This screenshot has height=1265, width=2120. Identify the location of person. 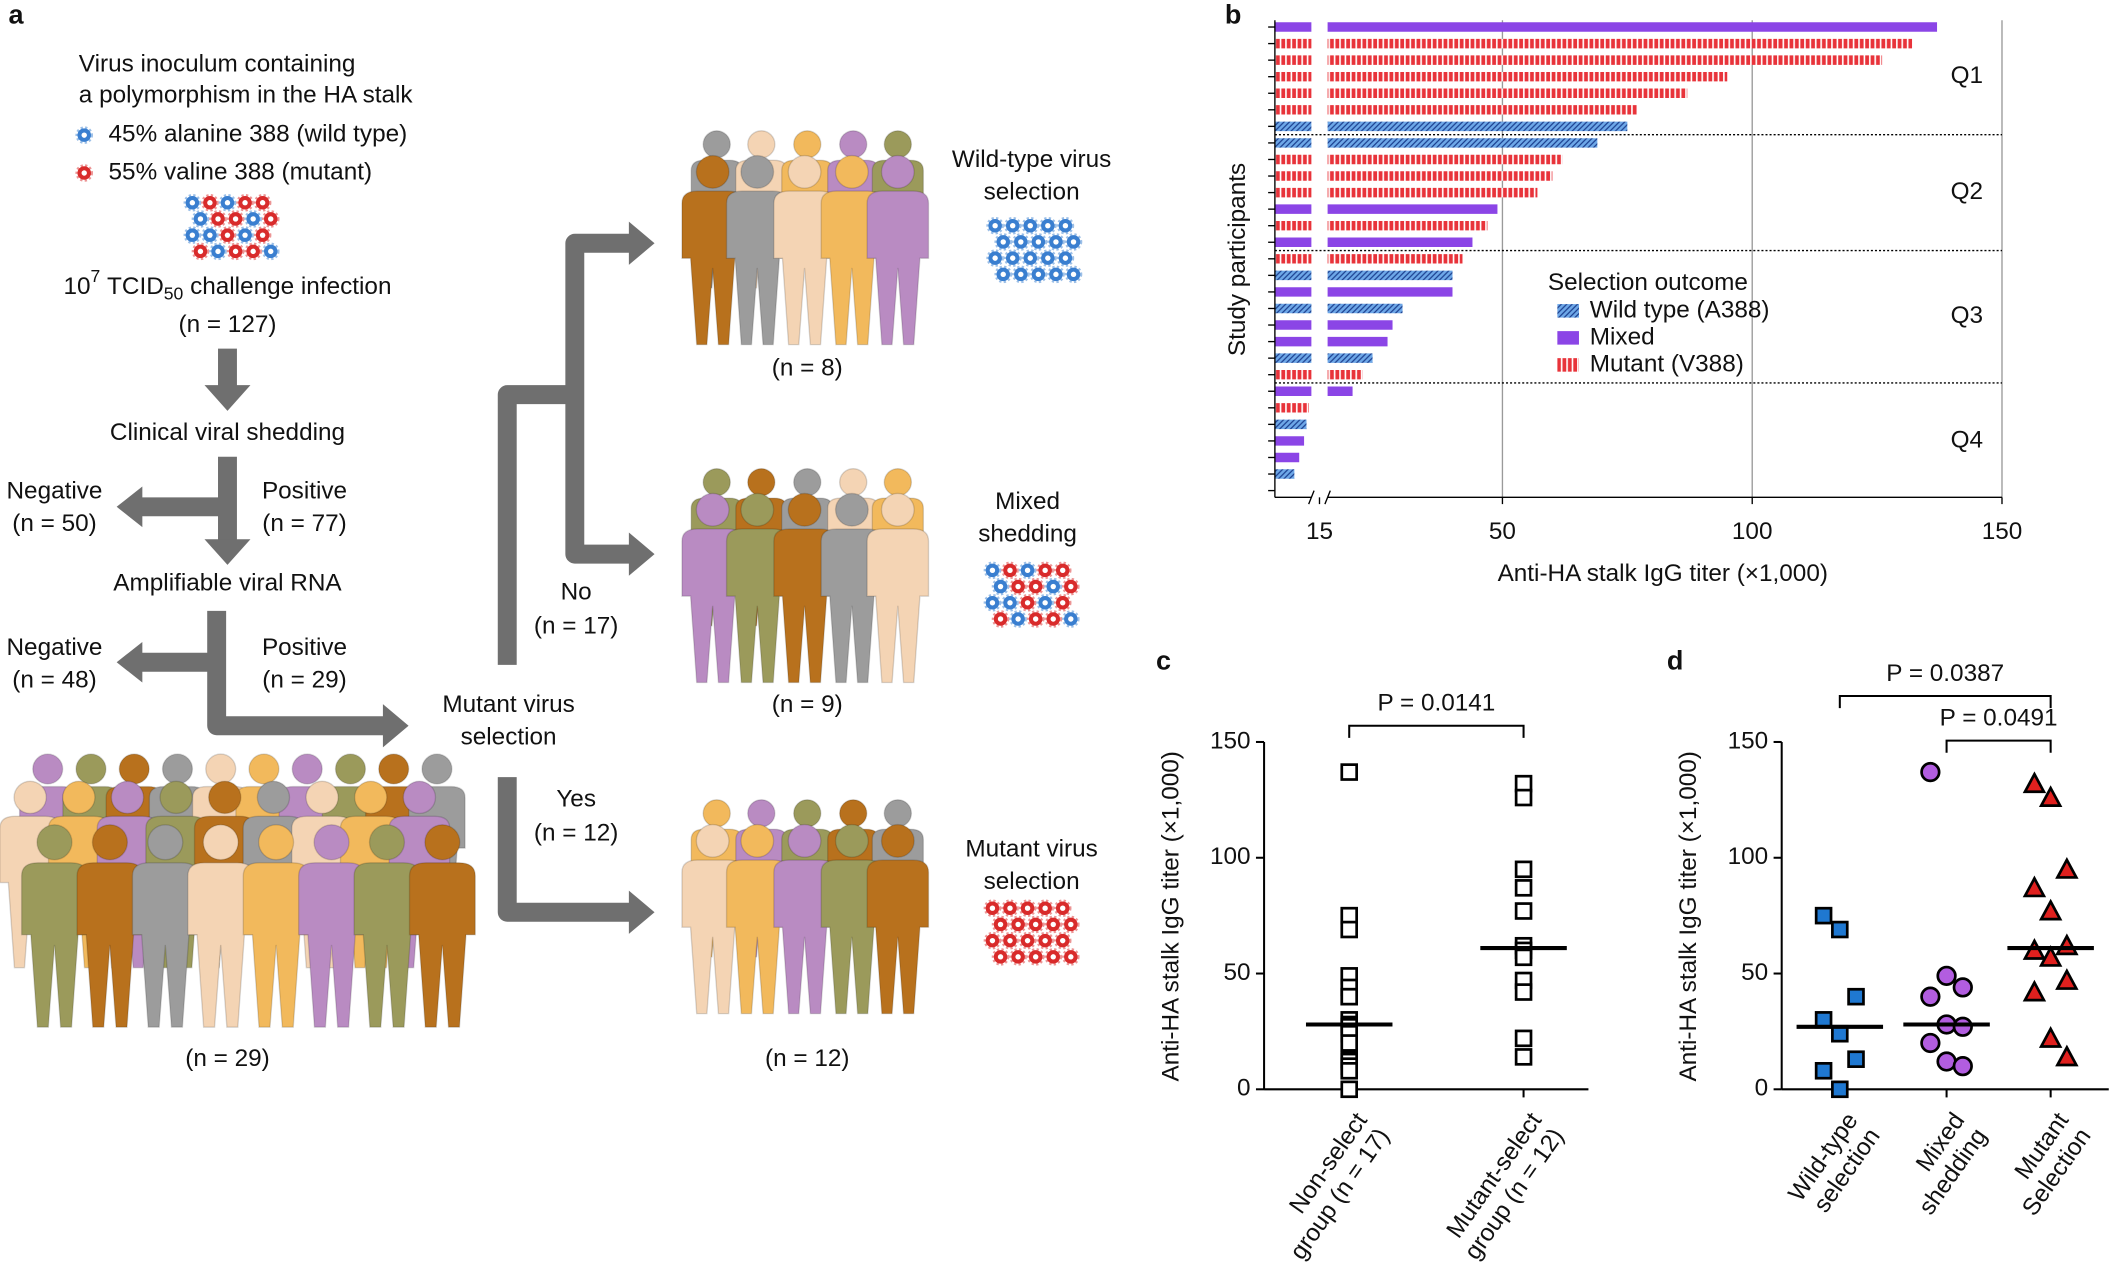
(898, 919).